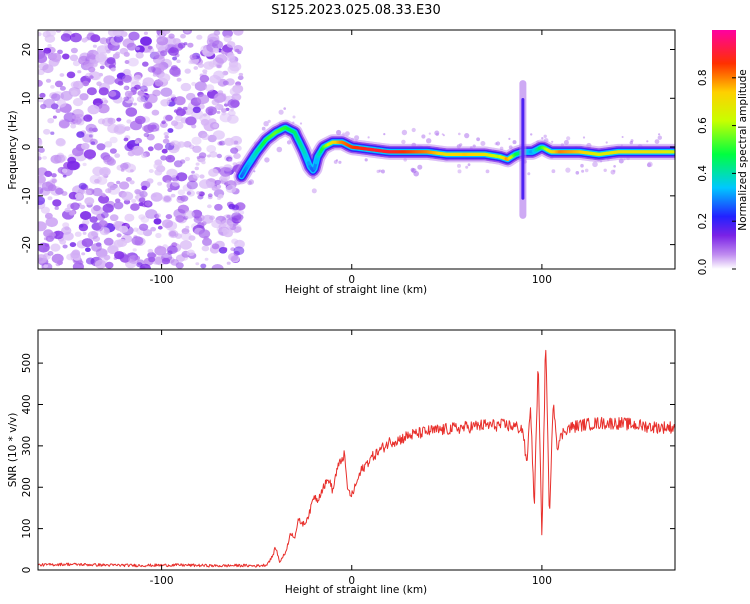 This screenshot has width=750, height=604. I want to click on snr-y-tick-label: 100, so click(27, 529).